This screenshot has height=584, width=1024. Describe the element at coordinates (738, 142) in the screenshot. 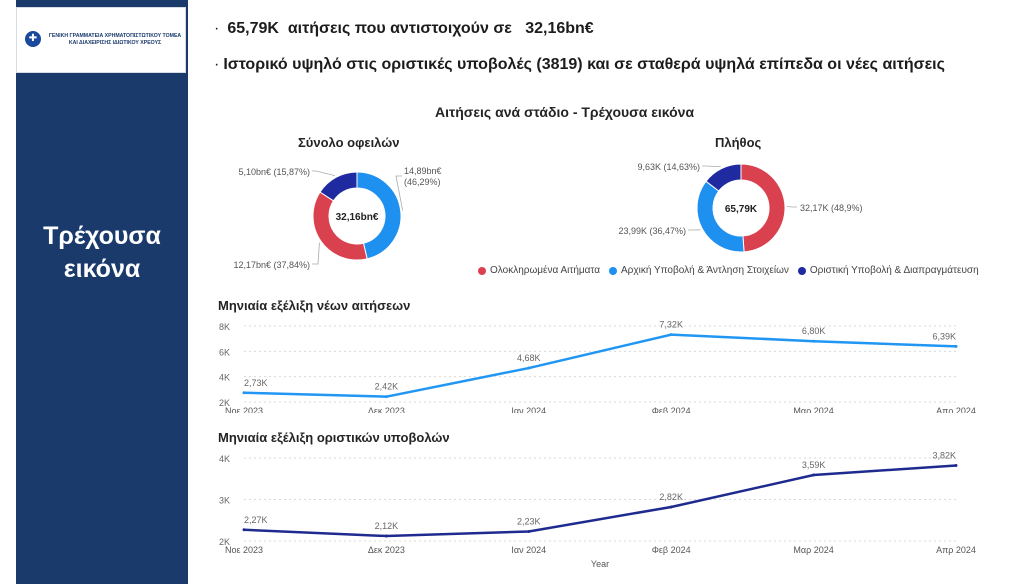

I see `donut-count-title: Πλήθος` at that location.